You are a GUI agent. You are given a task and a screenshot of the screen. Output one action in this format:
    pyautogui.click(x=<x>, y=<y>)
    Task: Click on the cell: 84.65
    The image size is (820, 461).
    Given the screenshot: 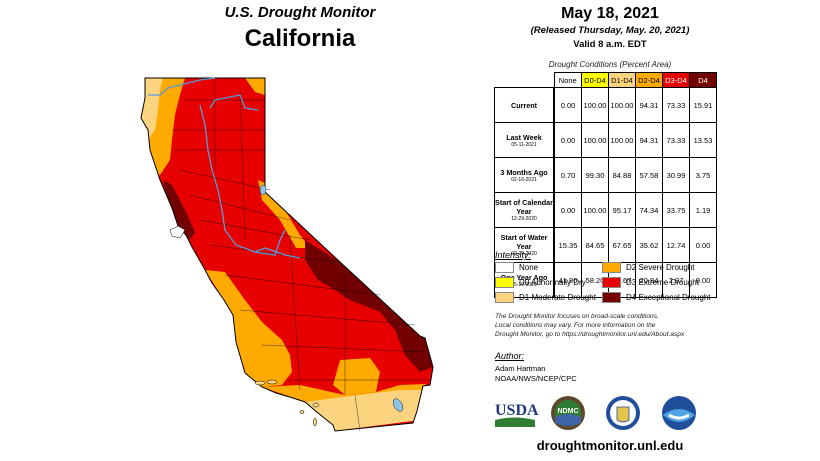 What is the action you would take?
    pyautogui.click(x=595, y=245)
    